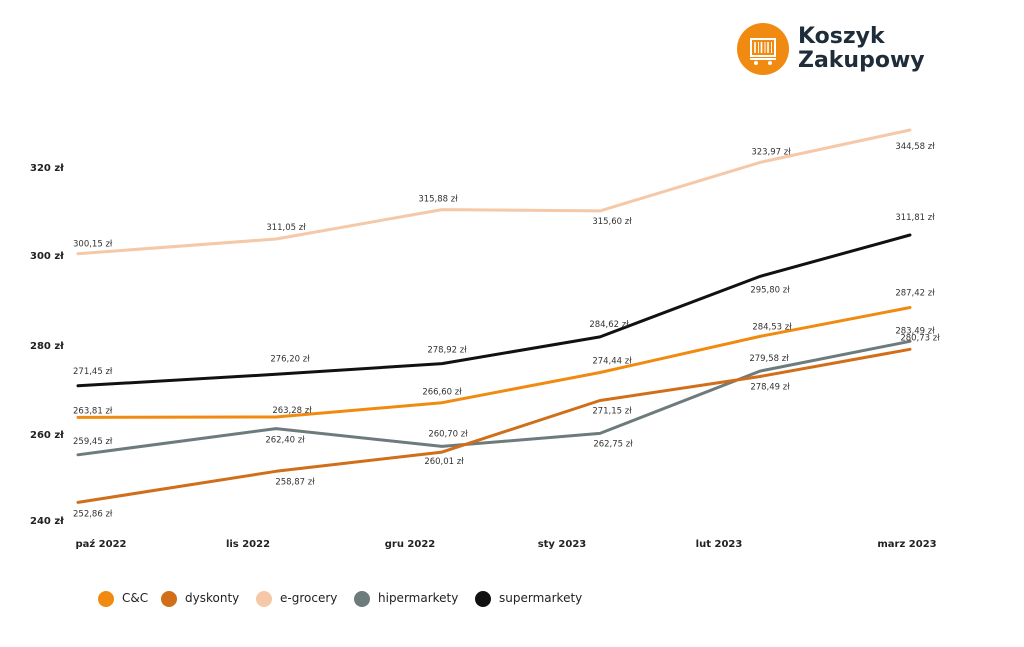 The height and width of the screenshot is (647, 1024). What do you see at coordinates (906, 544) in the screenshot?
I see `x-tick-label: marz 2023` at bounding box center [906, 544].